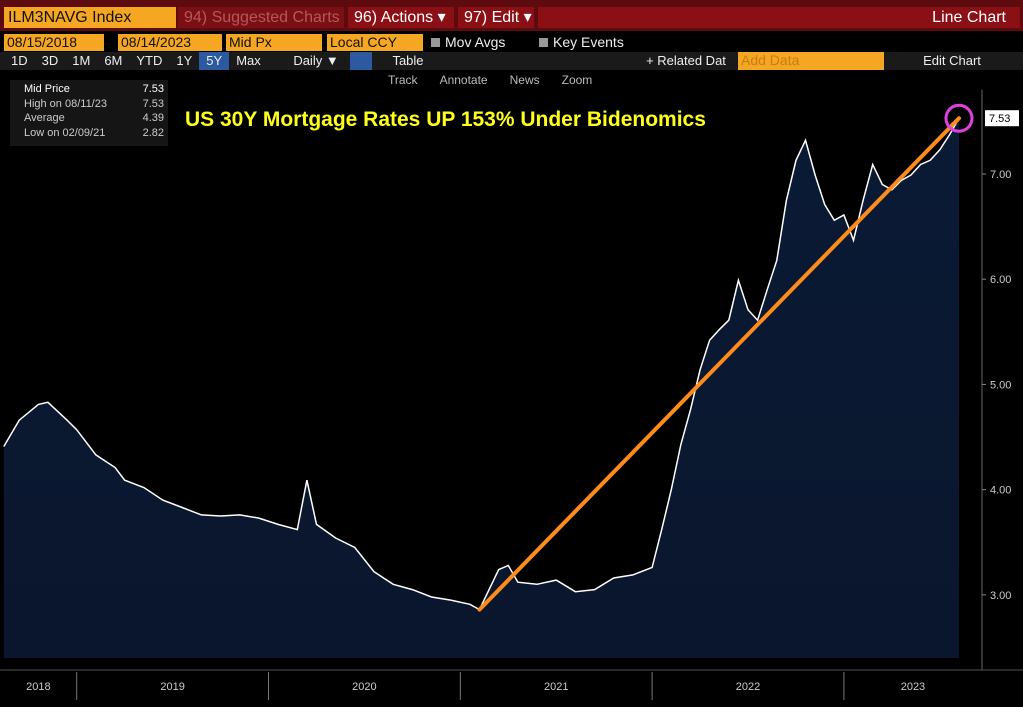 The image size is (1023, 707). What do you see at coordinates (47, 89) in the screenshot?
I see `legend-label: Mid Price` at bounding box center [47, 89].